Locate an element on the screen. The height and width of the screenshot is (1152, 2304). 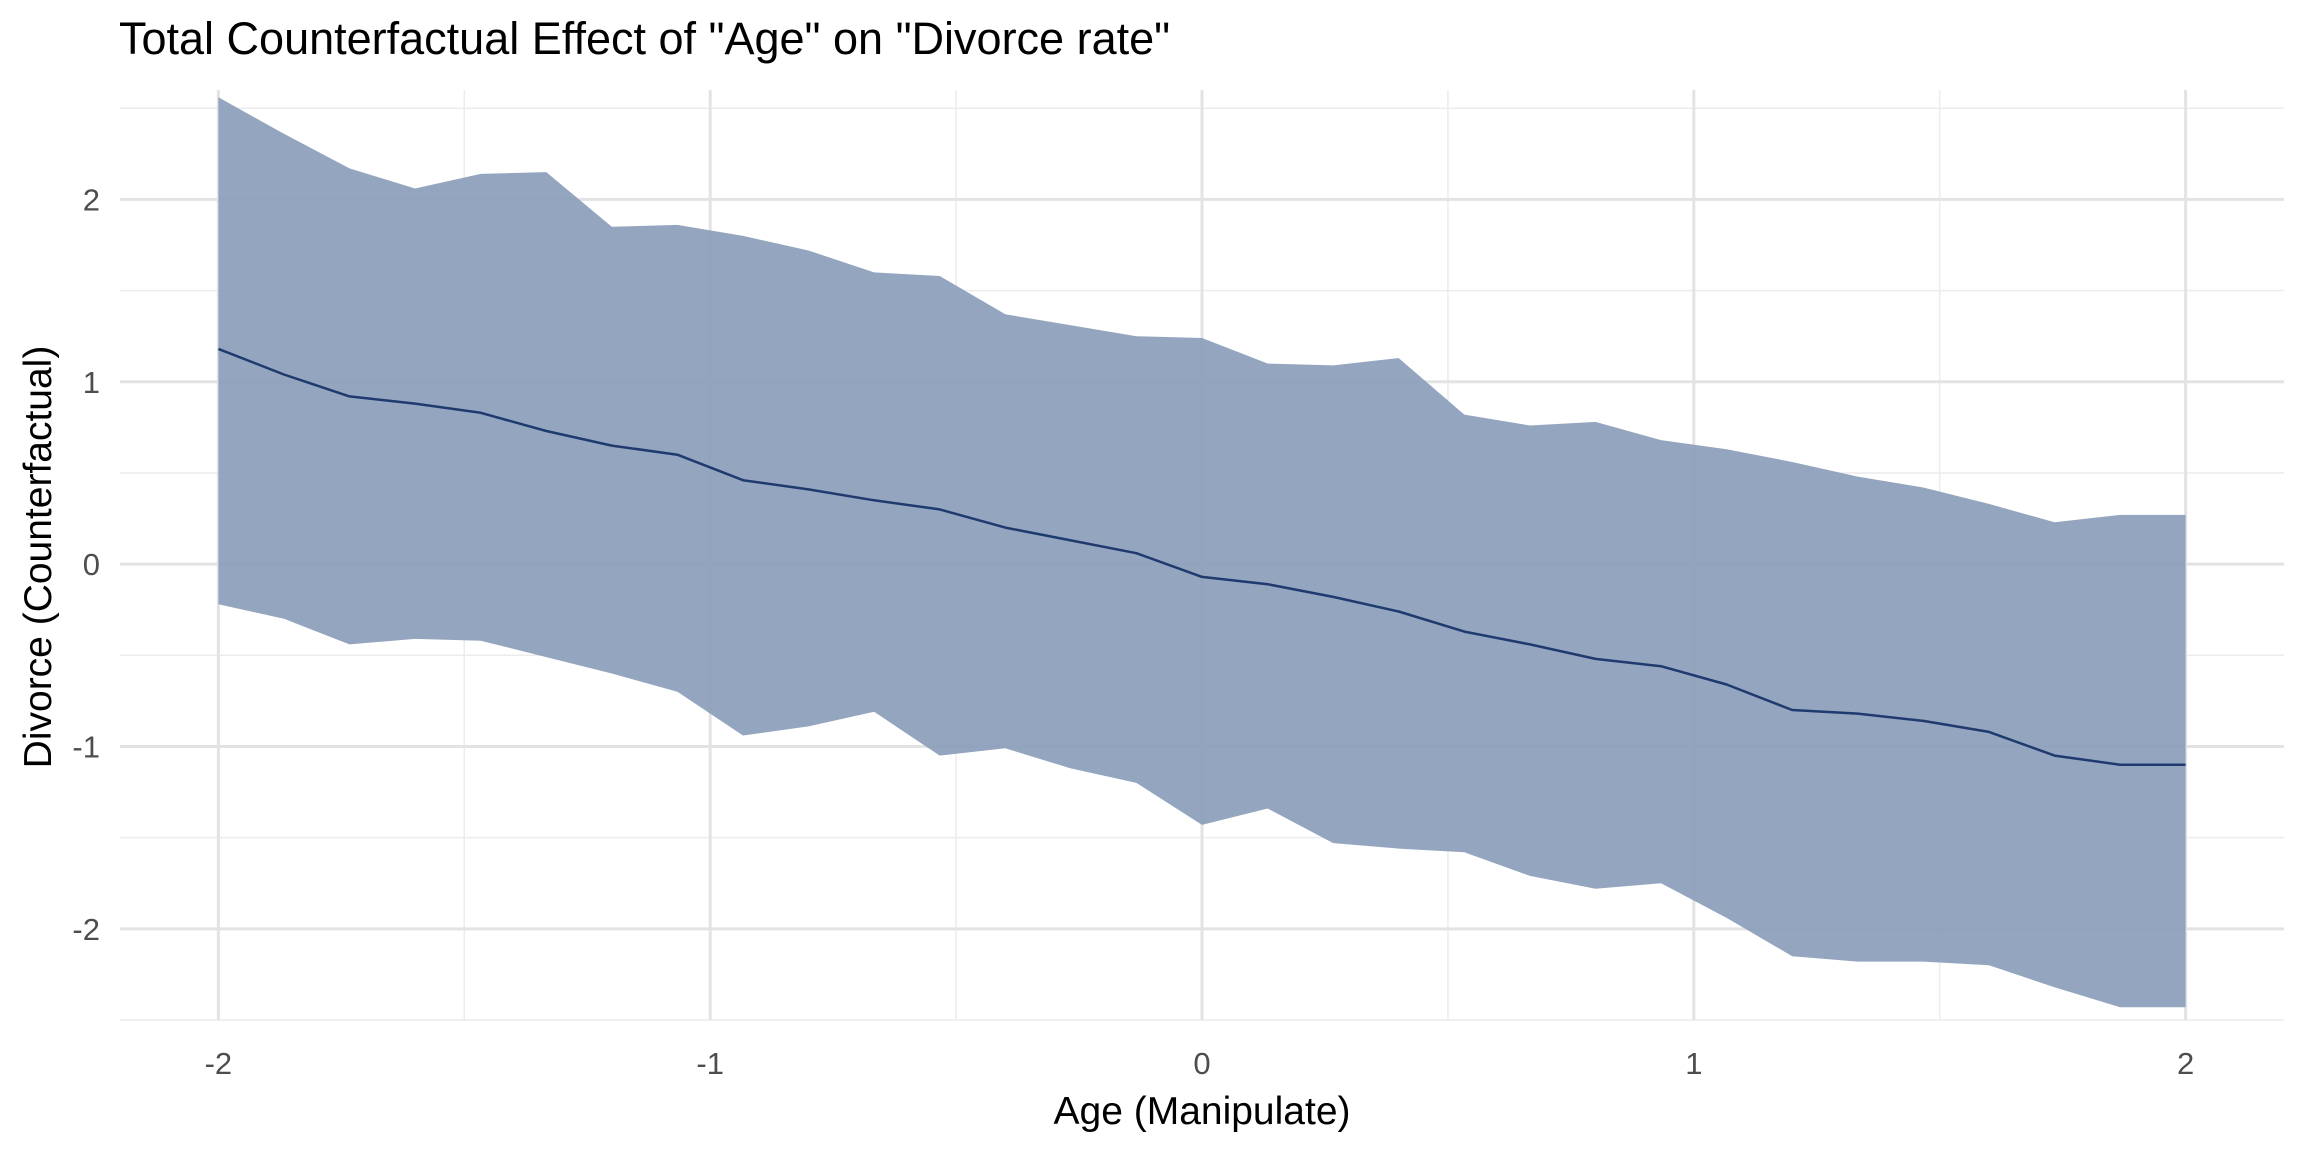
x-tick-label: 0 is located at coordinates (1201, 1063).